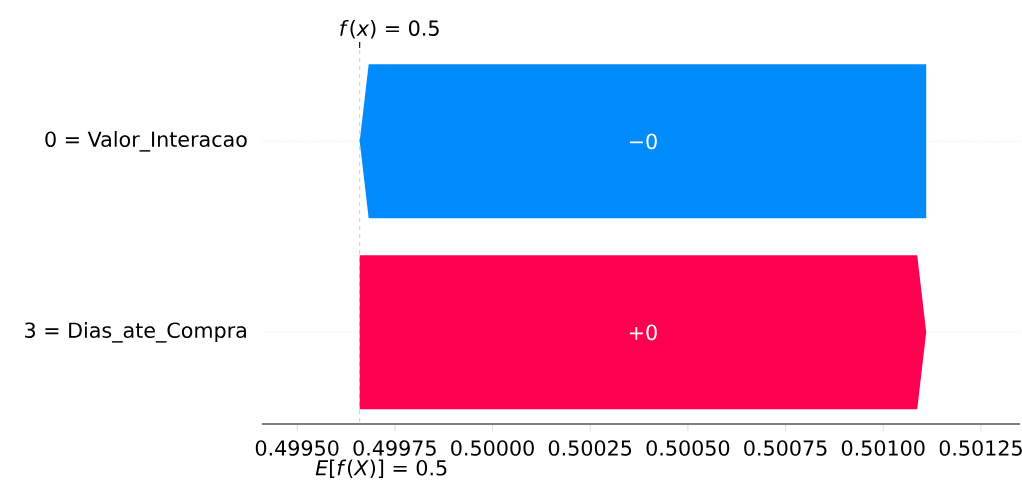  What do you see at coordinates (146, 141) in the screenshot?
I see `y-tick-label: 0 = Valor_Interacao` at bounding box center [146, 141].